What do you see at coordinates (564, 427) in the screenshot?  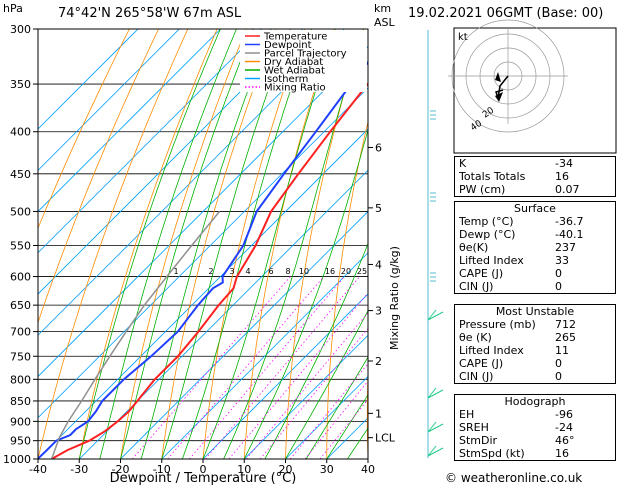 I see `index-value: -24` at bounding box center [564, 427].